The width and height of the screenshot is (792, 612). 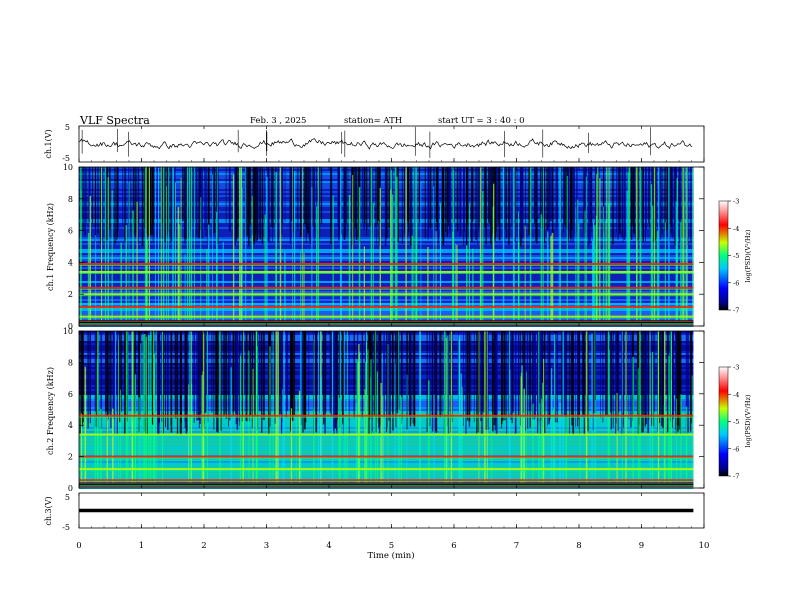 I want to click on colorbar-tick-label: -6, so click(x=736, y=449).